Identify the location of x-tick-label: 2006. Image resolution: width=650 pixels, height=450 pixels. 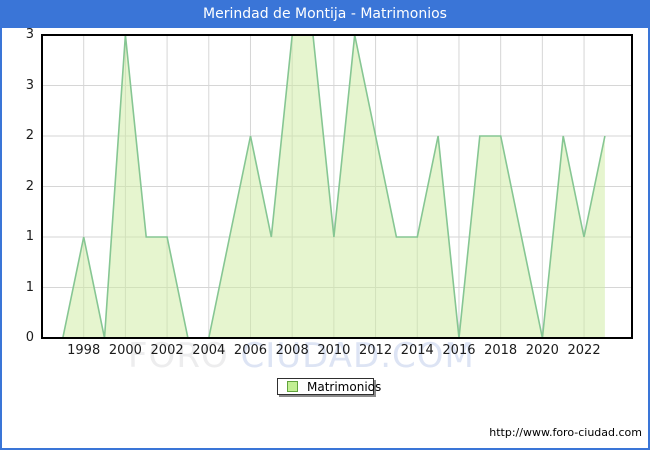
(250, 350).